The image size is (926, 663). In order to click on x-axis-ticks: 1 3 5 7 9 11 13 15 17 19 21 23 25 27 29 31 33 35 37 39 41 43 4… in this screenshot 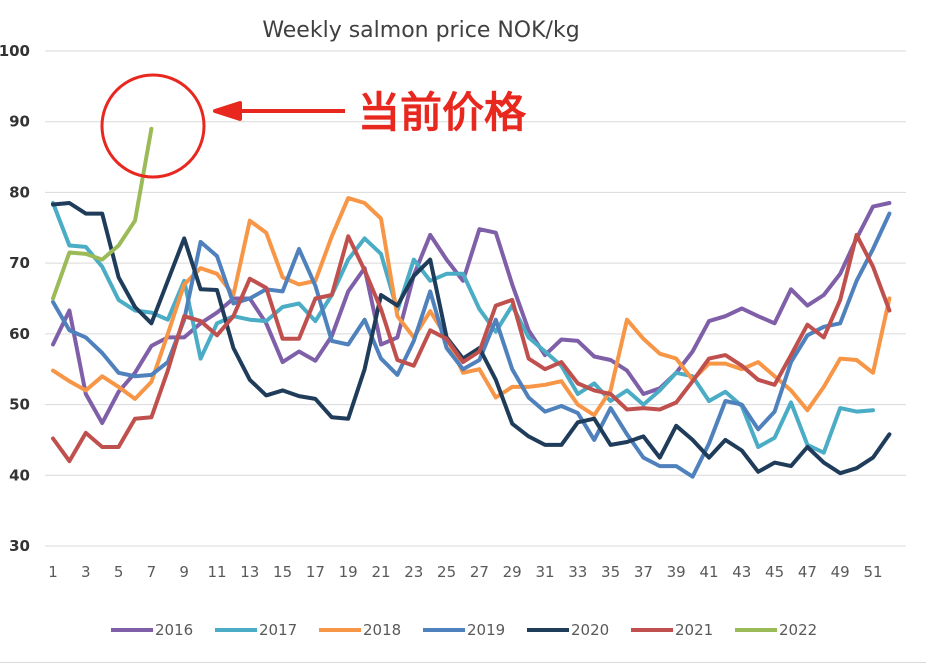, I will do `click(465, 572)`.